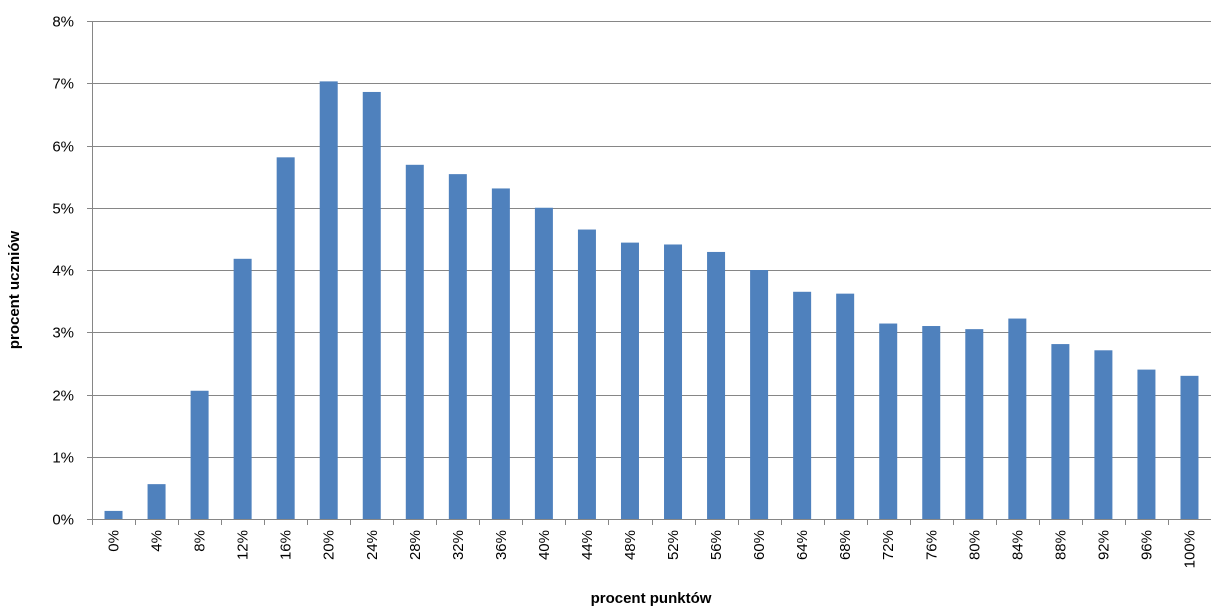  Describe the element at coordinates (673, 545) in the screenshot. I see `x-tick-label: 52%` at that location.